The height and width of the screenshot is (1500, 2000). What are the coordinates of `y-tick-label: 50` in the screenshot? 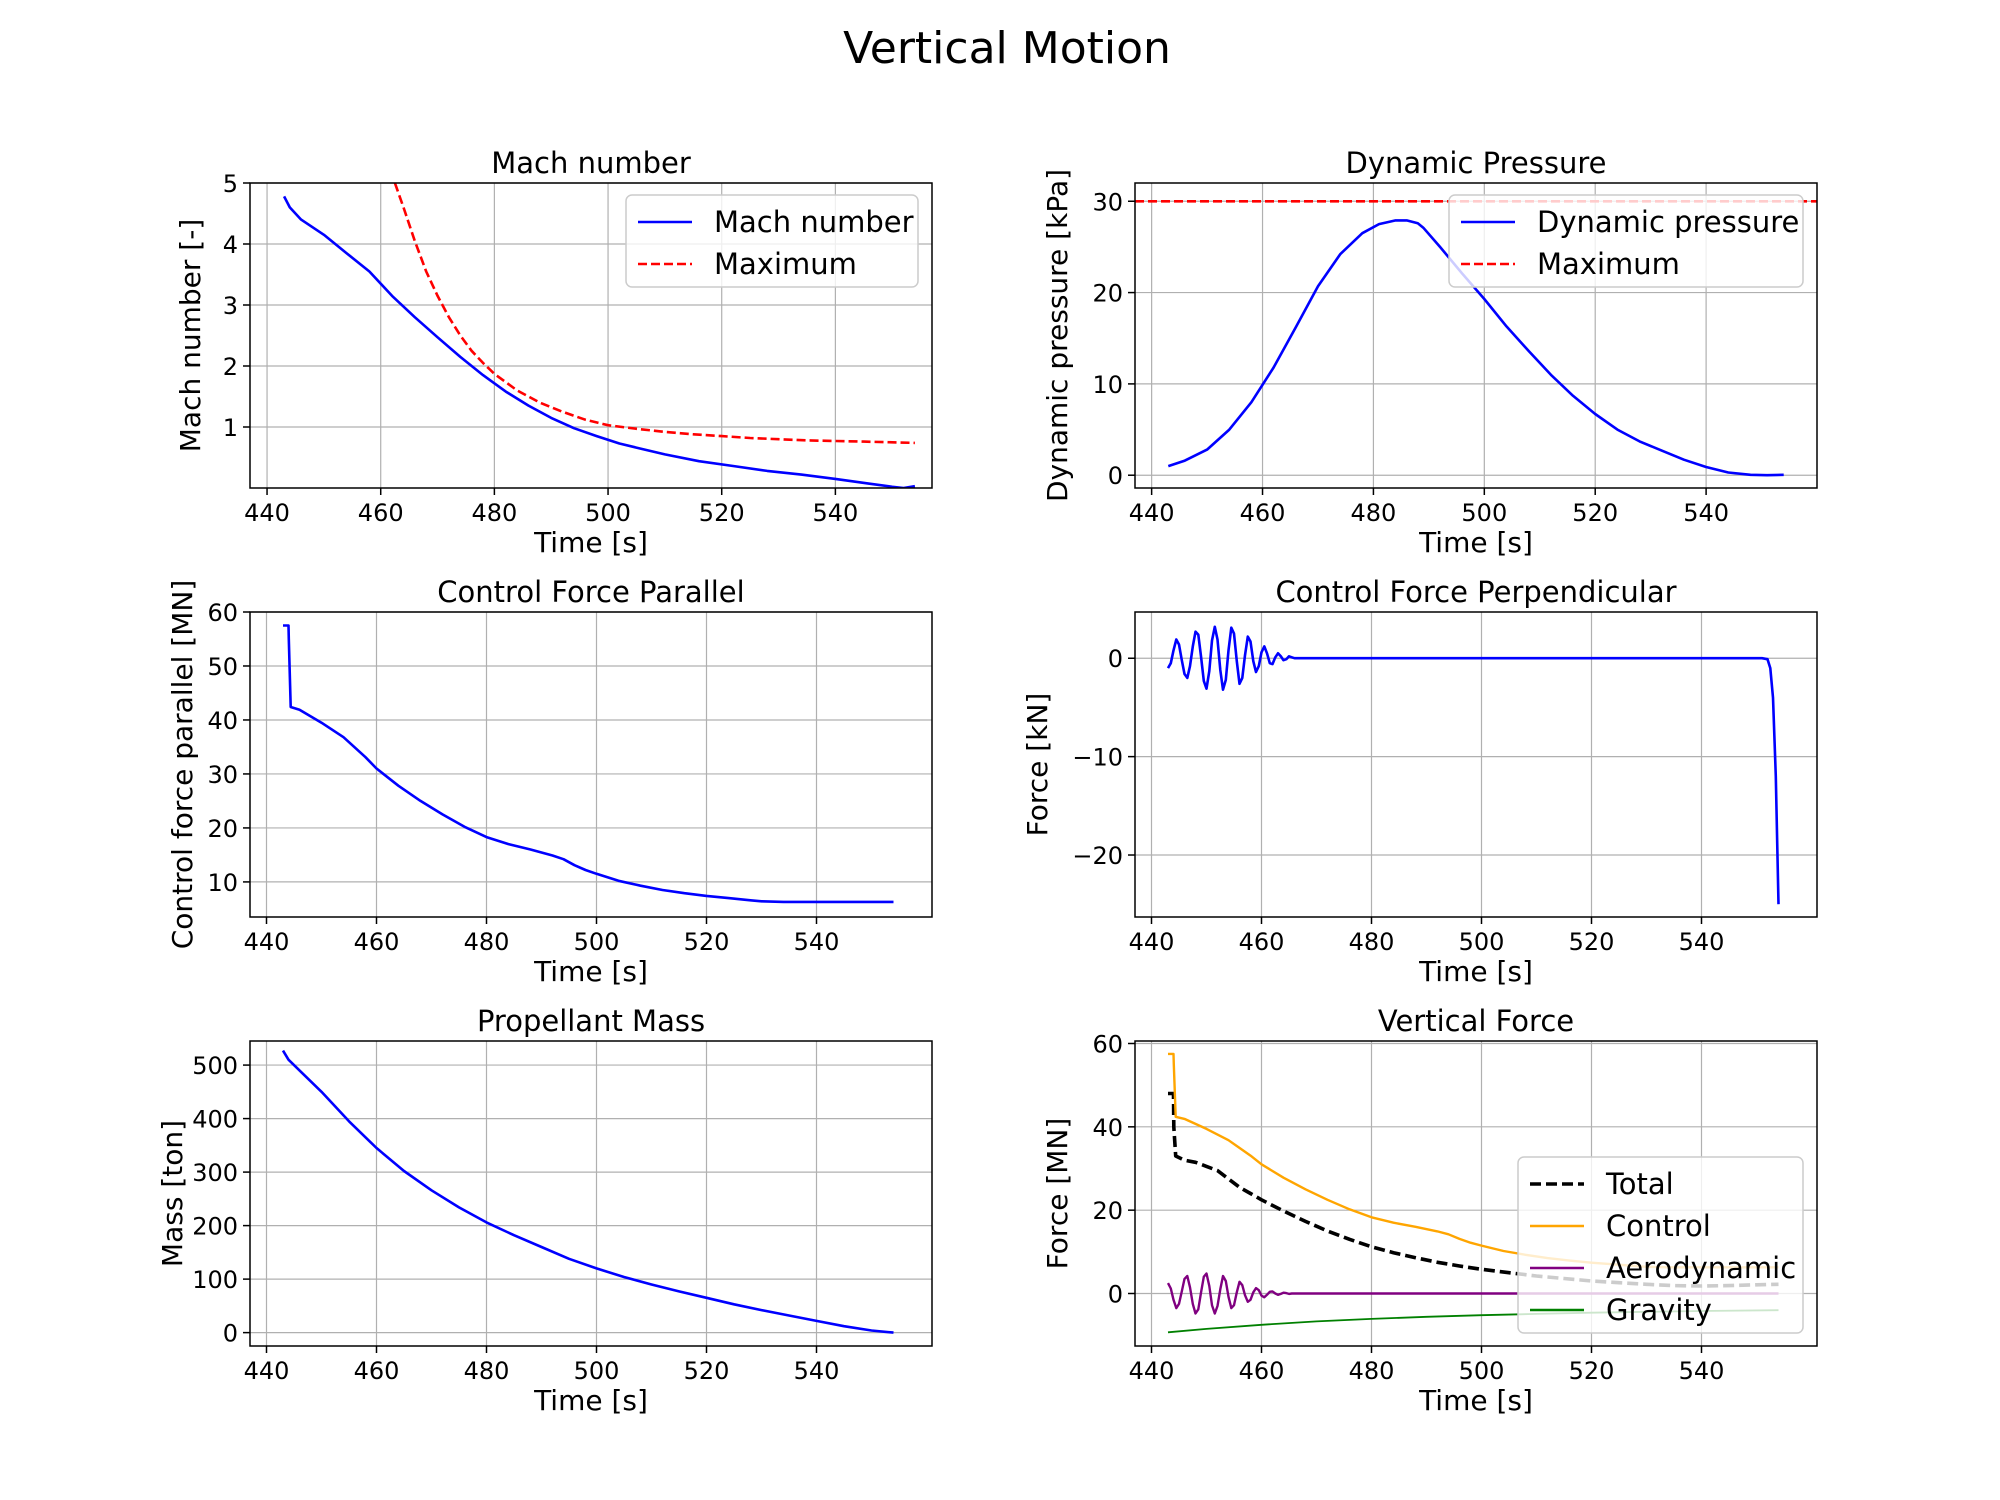 It's located at (222, 667).